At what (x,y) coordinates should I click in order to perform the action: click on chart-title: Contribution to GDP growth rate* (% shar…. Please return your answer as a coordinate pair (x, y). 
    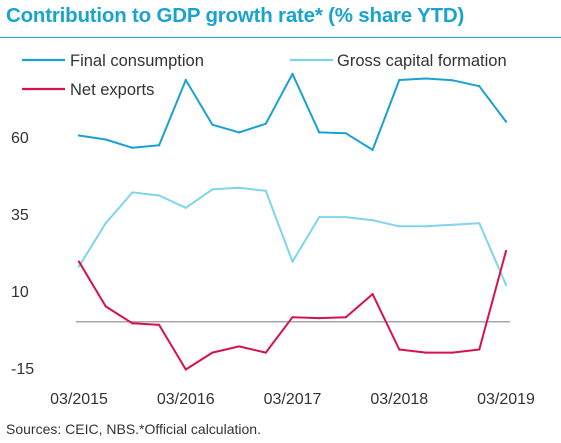
    Looking at the image, I should click on (235, 15).